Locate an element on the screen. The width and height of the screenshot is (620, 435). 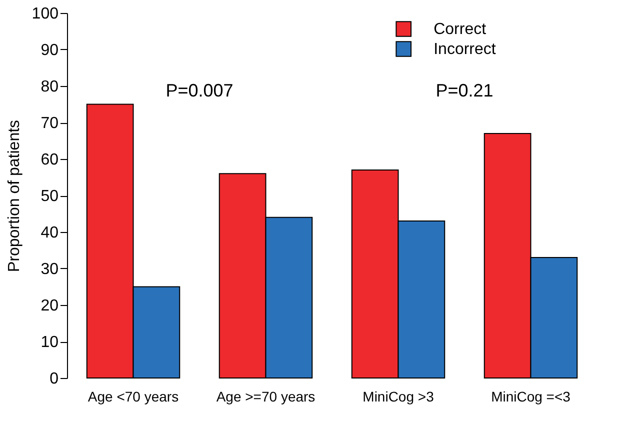
legend-label: Correct is located at coordinates (460, 29).